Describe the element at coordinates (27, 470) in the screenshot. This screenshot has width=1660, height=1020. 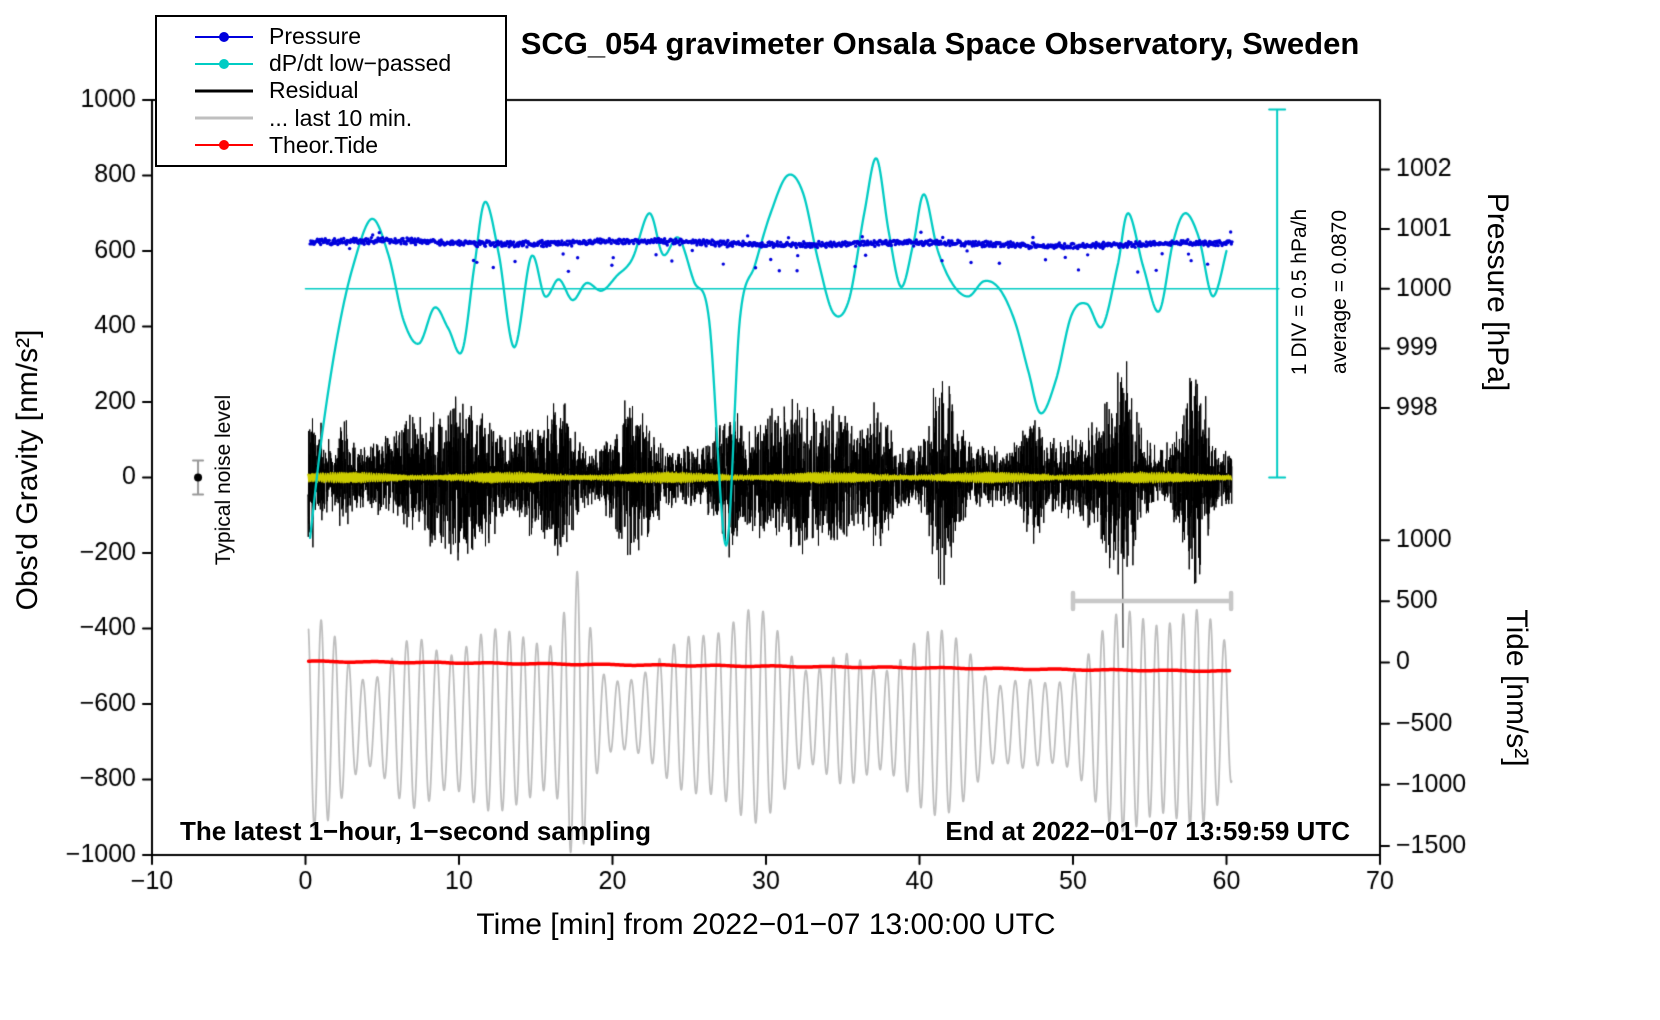
I see `y-axis-label-gravity: Obs'd Gravity [nm/s²]` at that location.